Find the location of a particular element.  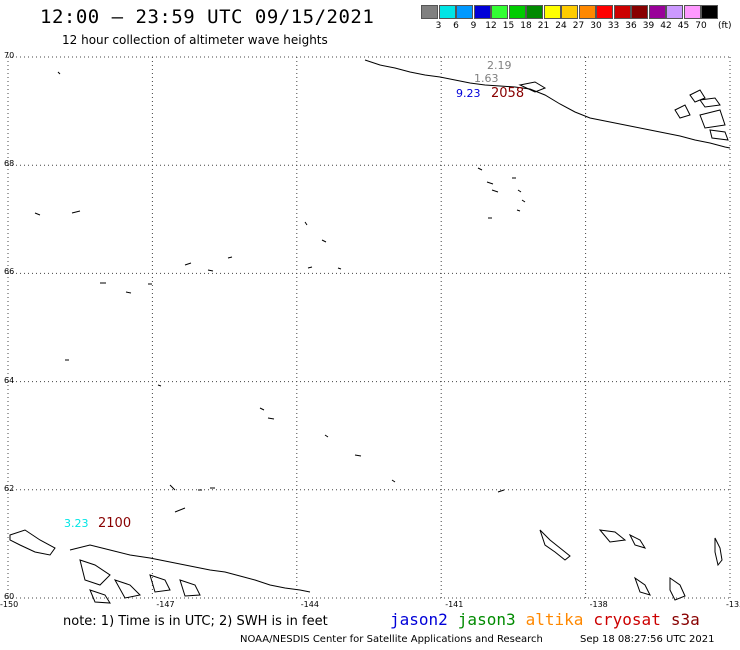

longitude-label: -150 is located at coordinates (9, 604).